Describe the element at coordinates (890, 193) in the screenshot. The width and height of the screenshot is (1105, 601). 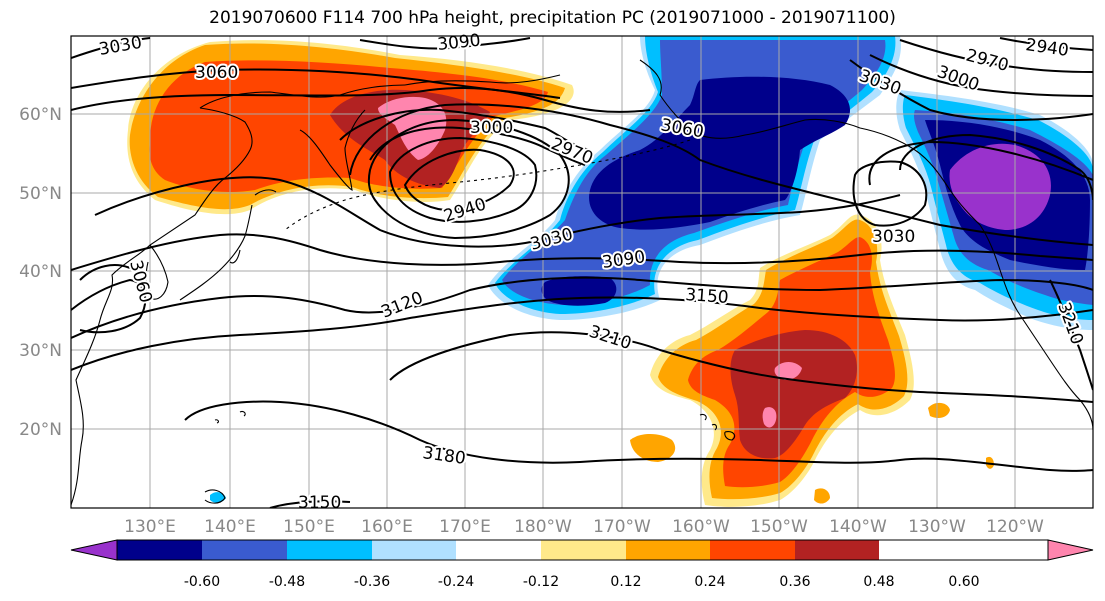
I see `contour-center-loop` at that location.